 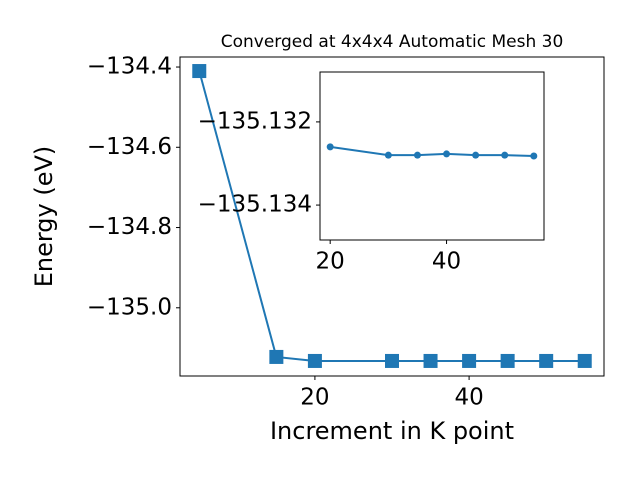 What do you see at coordinates (432, 156) in the screenshot?
I see `axes-frame` at bounding box center [432, 156].